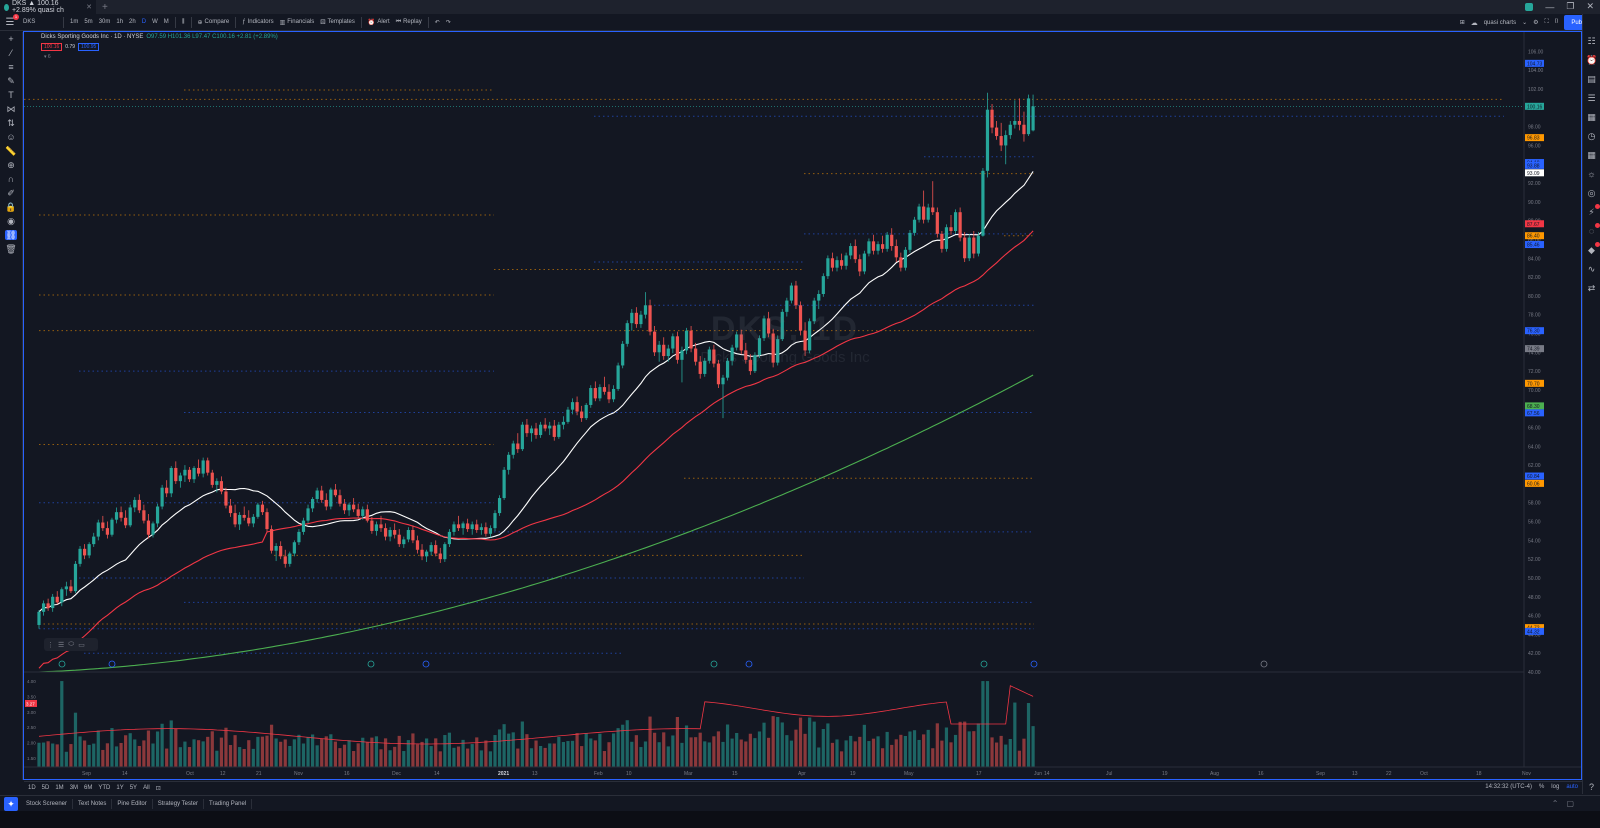  Describe the element at coordinates (1546, 22) in the screenshot. I see `fullscreen-icon: ⛶` at that location.